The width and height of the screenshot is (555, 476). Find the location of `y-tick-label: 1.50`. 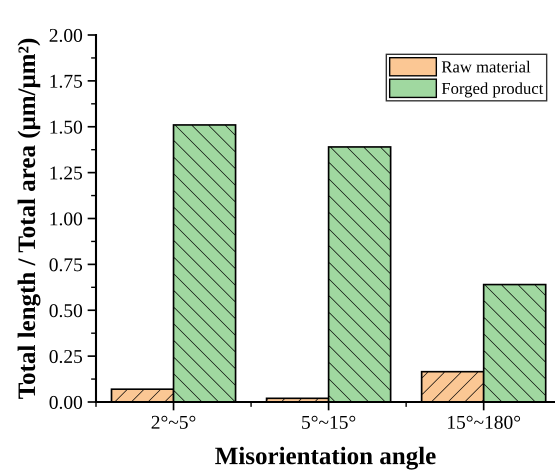

y-tick-label: 1.50 is located at coordinates (66, 127).